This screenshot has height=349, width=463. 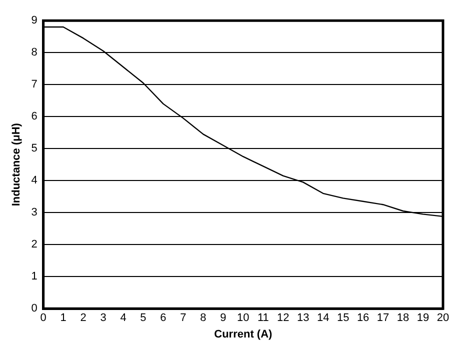 What do you see at coordinates (323, 318) in the screenshot?
I see `x-tick-label: 14` at bounding box center [323, 318].